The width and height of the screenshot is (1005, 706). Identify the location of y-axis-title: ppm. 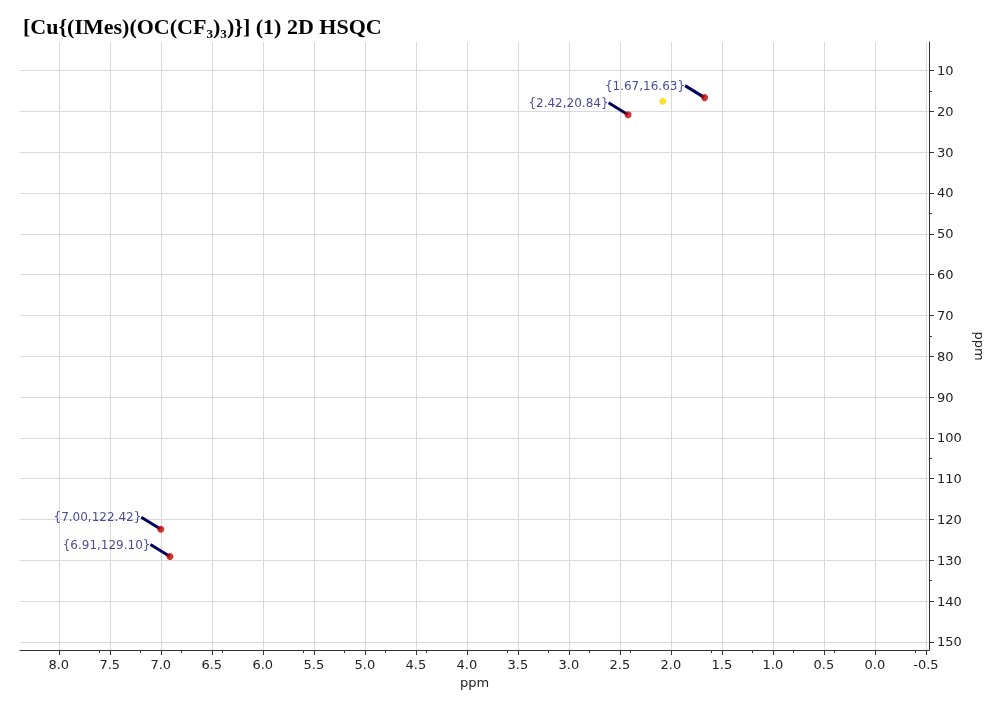
(979, 346).